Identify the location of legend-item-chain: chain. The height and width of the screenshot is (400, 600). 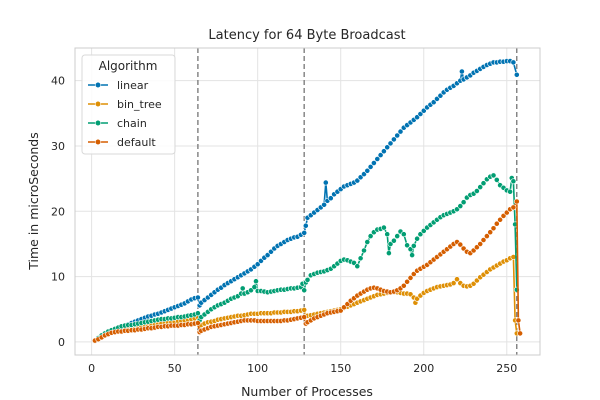
(117, 123).